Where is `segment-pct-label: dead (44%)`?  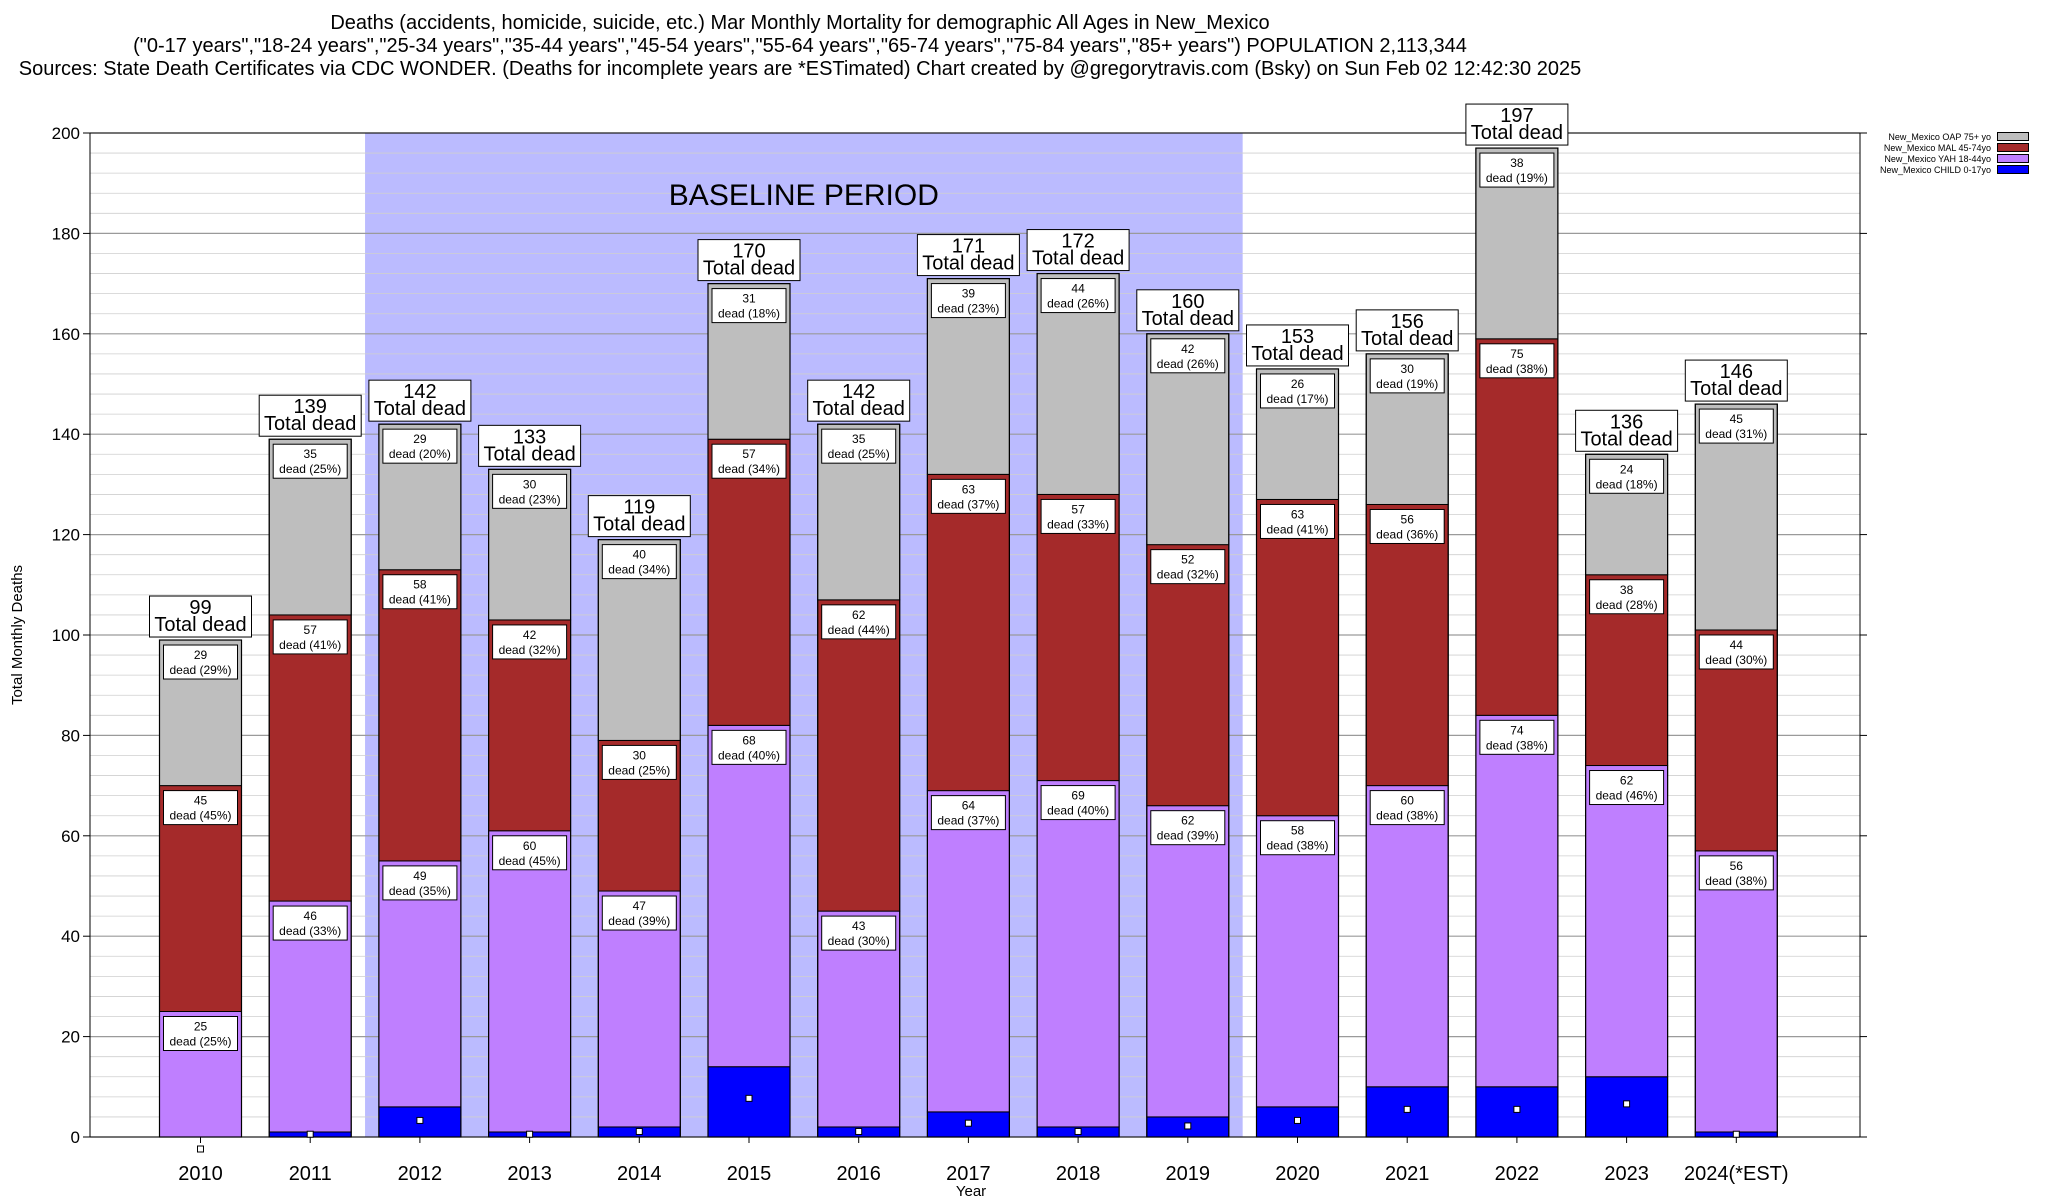
segment-pct-label: dead (44%) is located at coordinates (859, 630).